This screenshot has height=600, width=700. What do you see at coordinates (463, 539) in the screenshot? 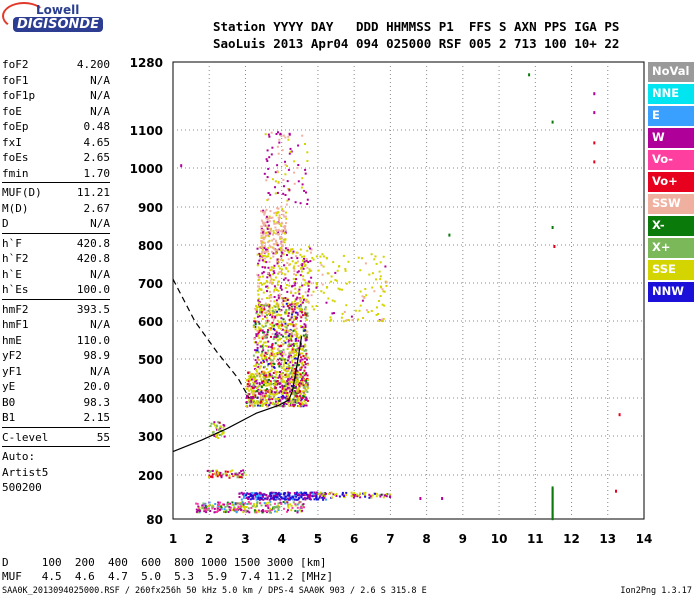
I see `x-tick-label: 9` at bounding box center [463, 539].